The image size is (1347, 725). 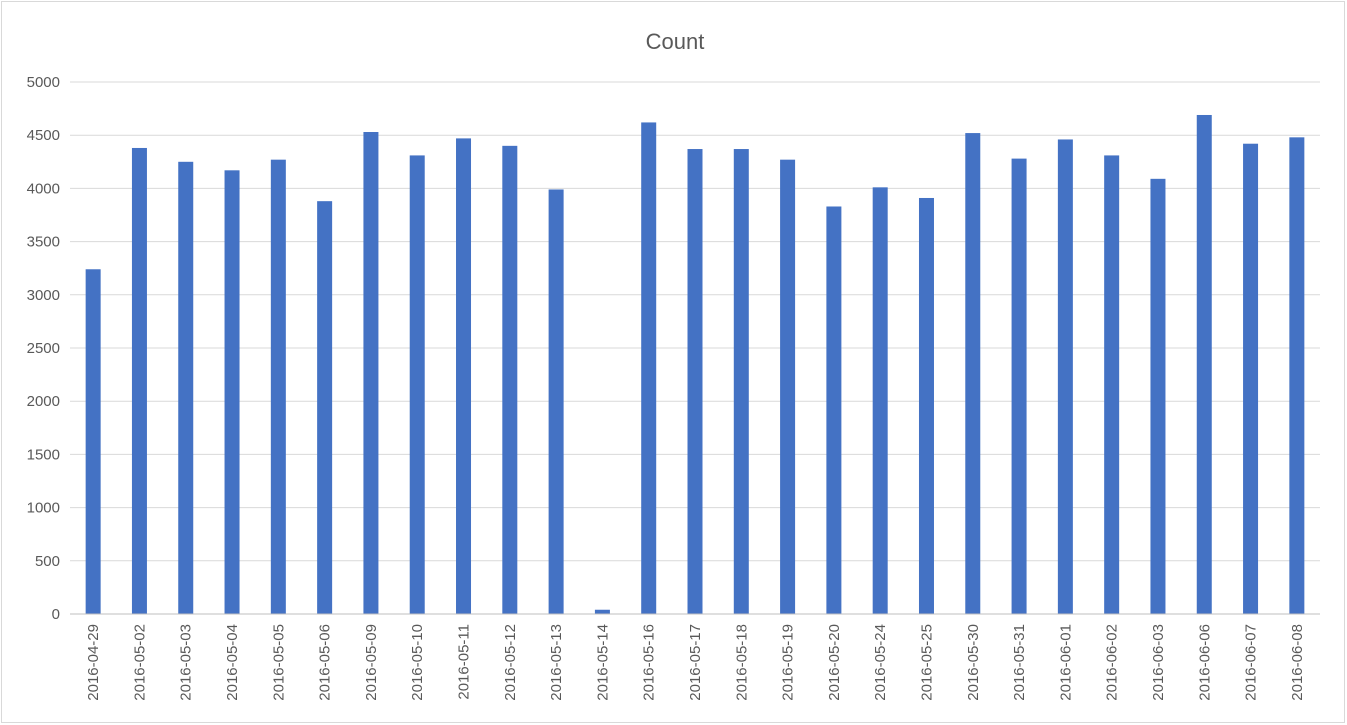 I want to click on x-tick-label: 2016-05-24, so click(x=880, y=662).